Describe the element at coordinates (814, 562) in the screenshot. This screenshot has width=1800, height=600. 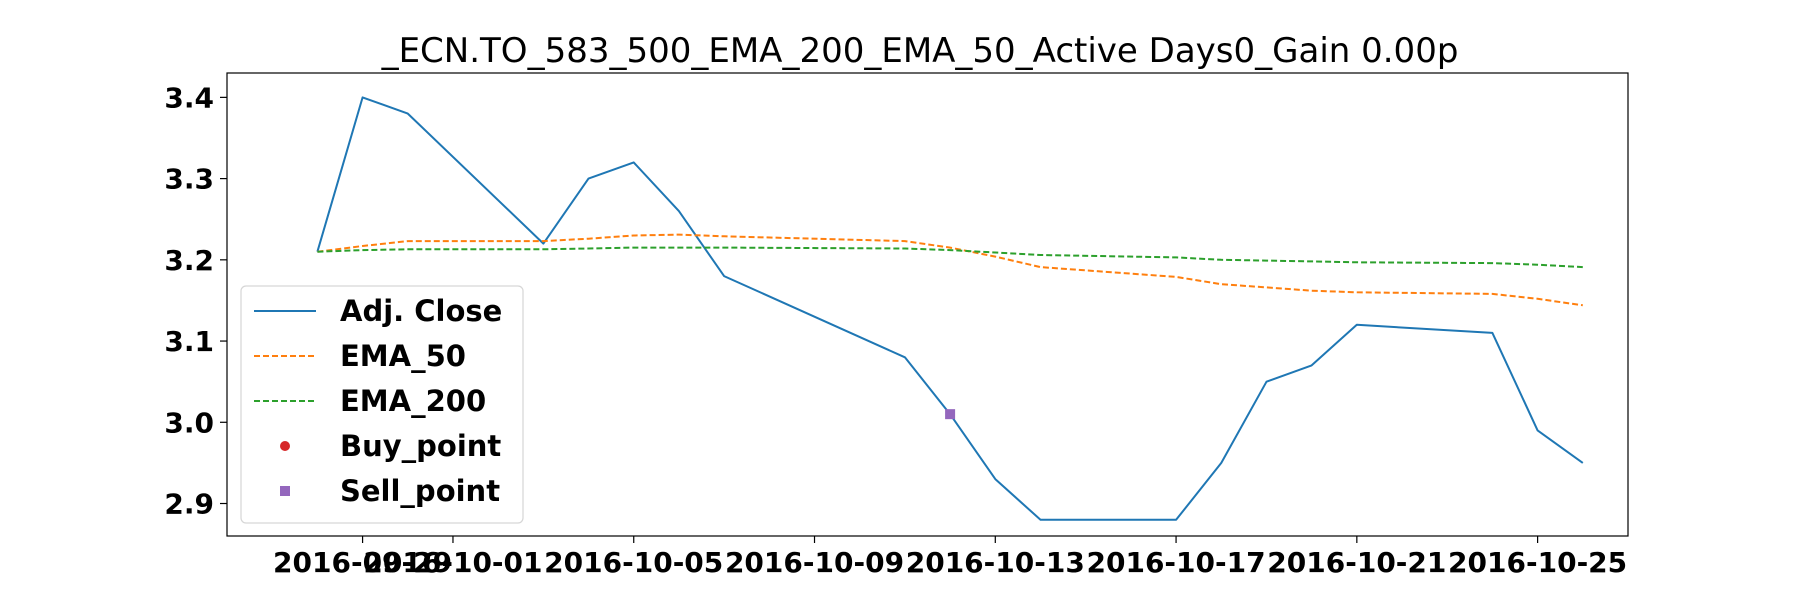
I see `x-tick-label: 2016-10-09` at that location.